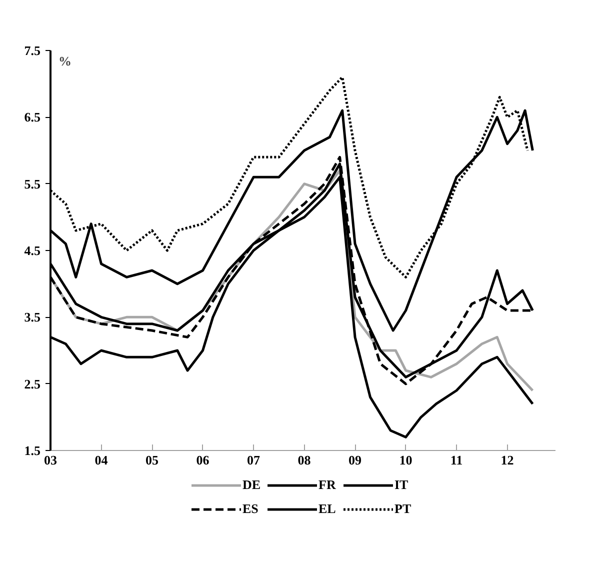  Describe the element at coordinates (32, 384) in the screenshot. I see `y-tick-label: 2.5` at that location.